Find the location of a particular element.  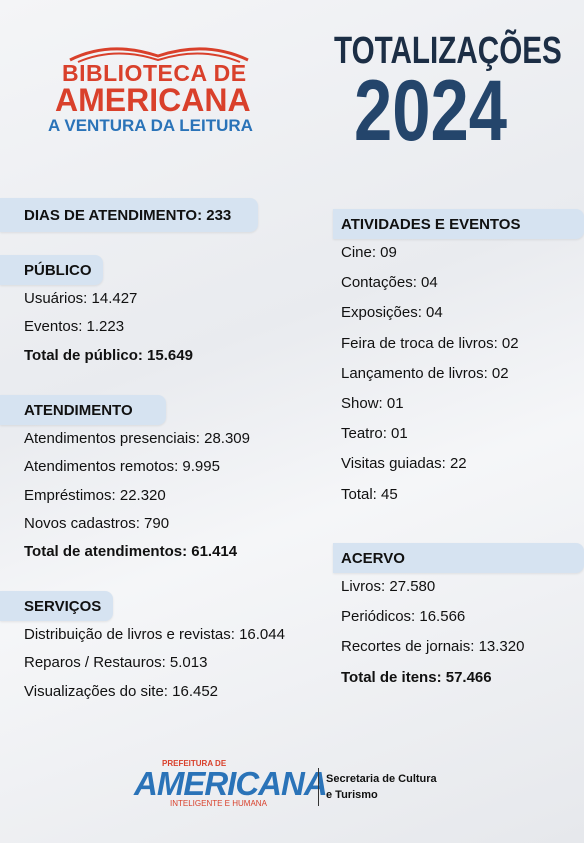

logo-line1: BIBLIOTECA DE is located at coordinates (154, 73).